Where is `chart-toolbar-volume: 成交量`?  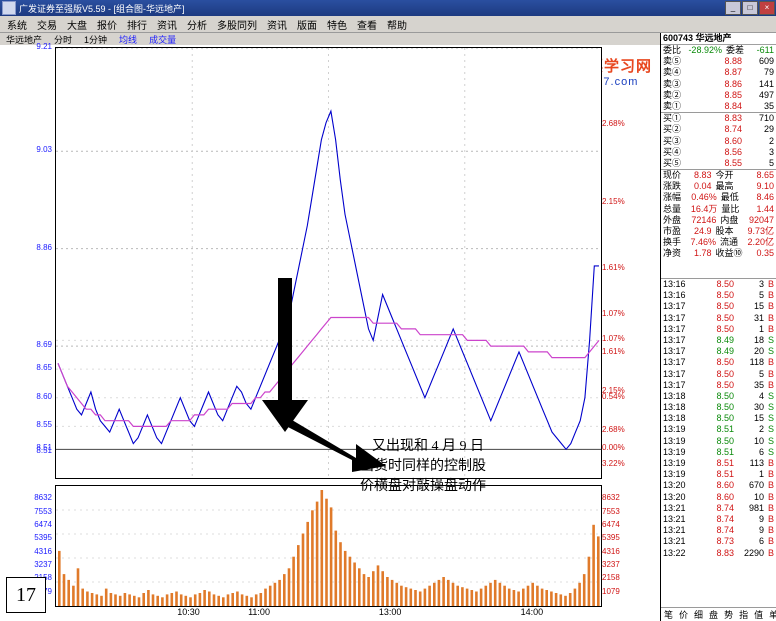
chart-toolbar-volume: 成交量 is located at coordinates (163, 39).